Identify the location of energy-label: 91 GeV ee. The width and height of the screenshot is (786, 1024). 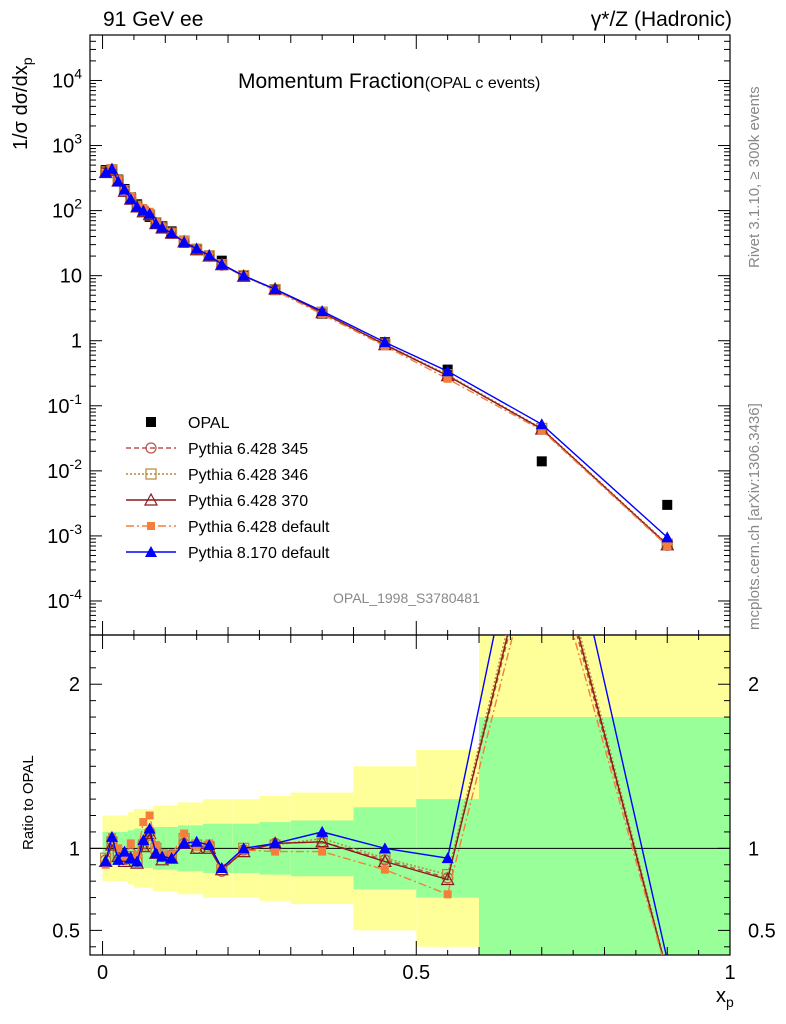
(153, 19).